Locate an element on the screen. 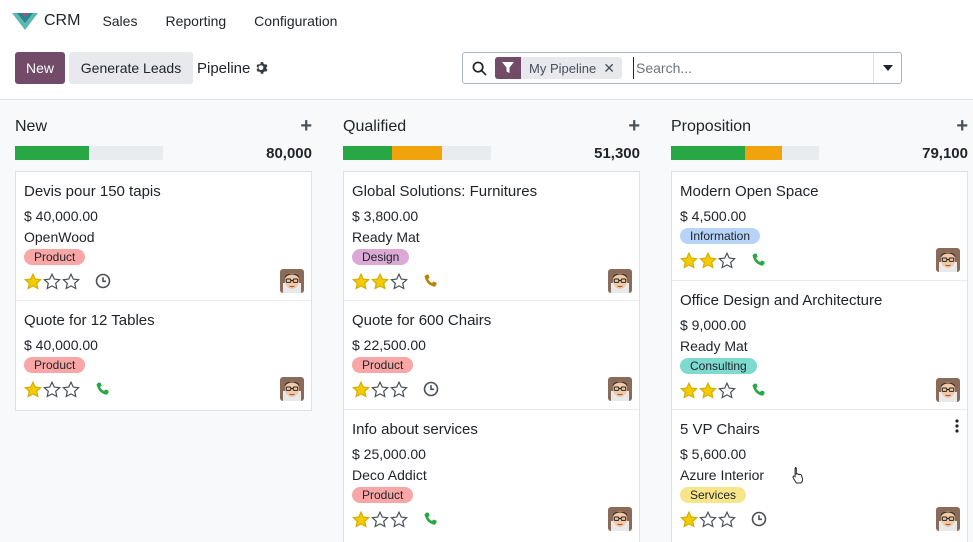  app-brand: CRM is located at coordinates (46, 21).